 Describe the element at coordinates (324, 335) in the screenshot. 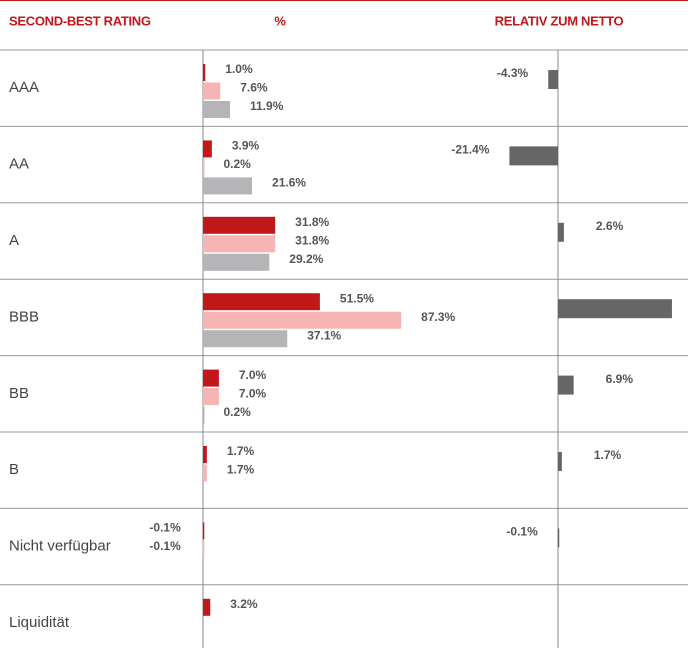

I see `value-label: 37.1%` at that location.